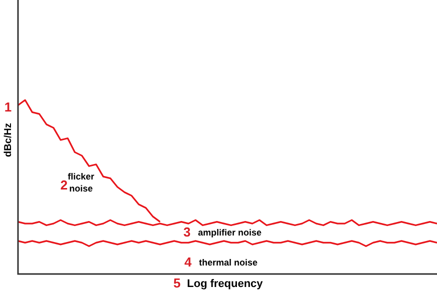  I want to click on annotation: 3, so click(187, 232).